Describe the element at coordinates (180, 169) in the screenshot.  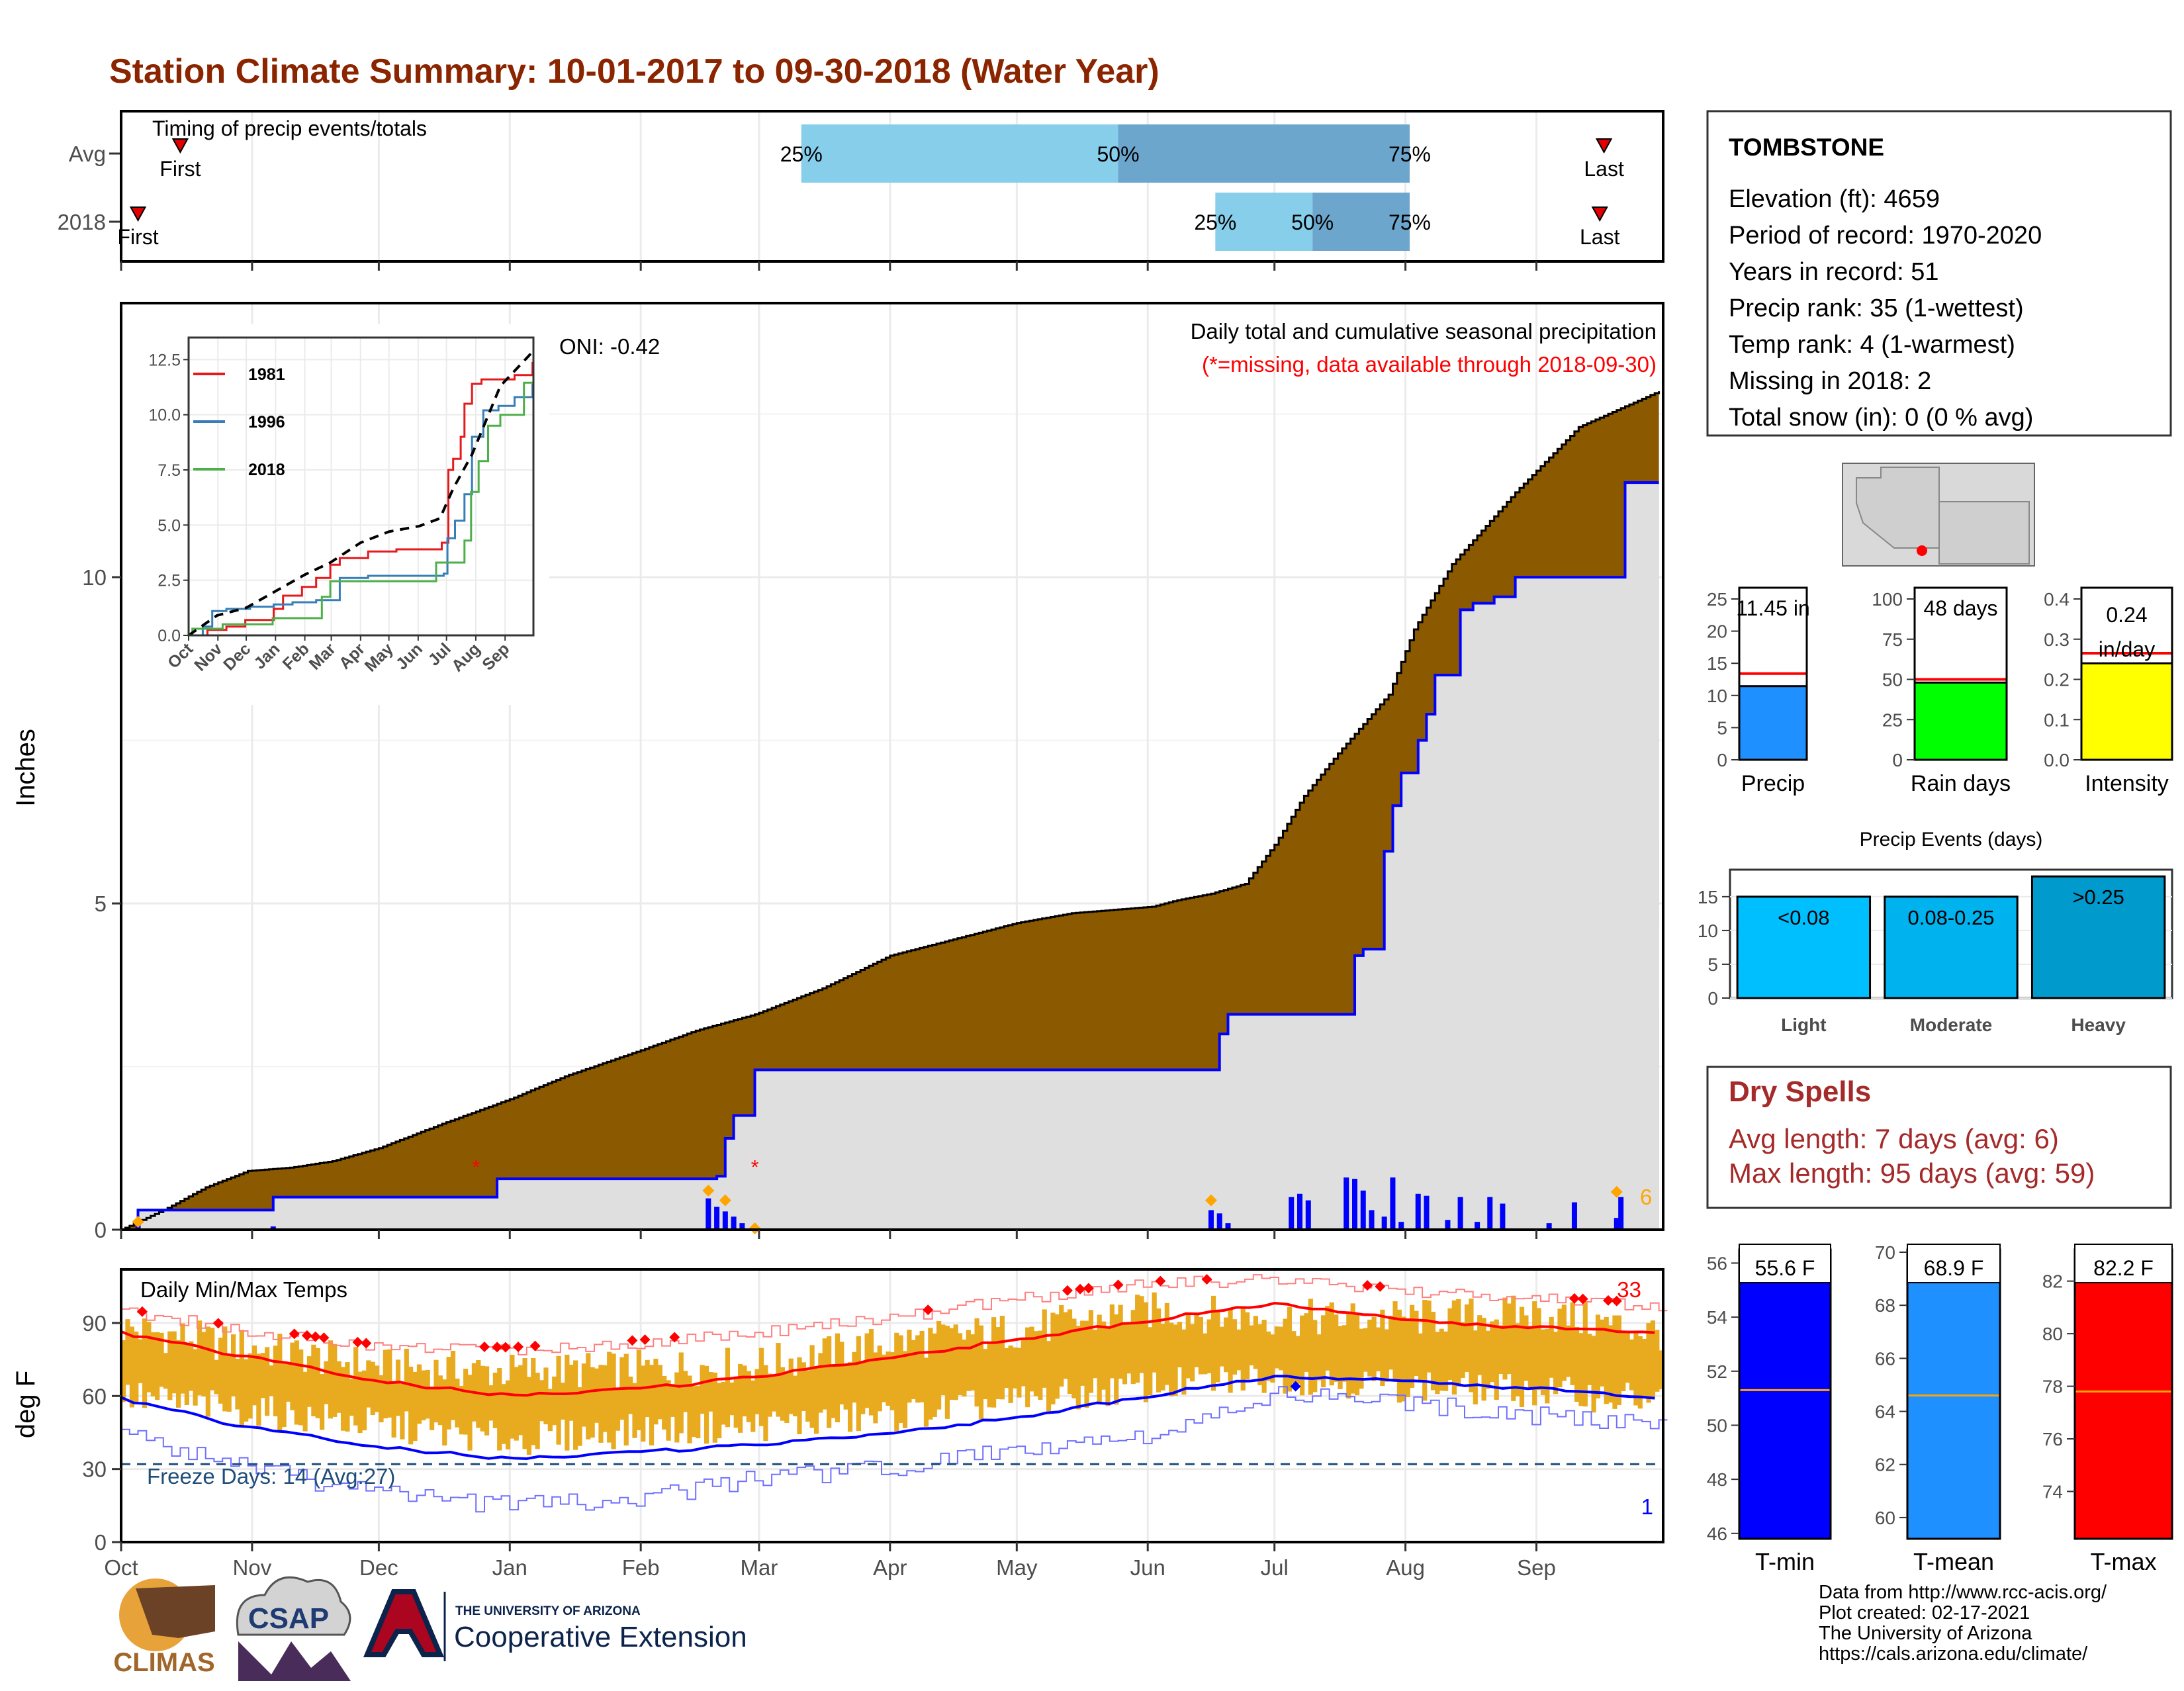
I see `timing-first-label: First` at that location.